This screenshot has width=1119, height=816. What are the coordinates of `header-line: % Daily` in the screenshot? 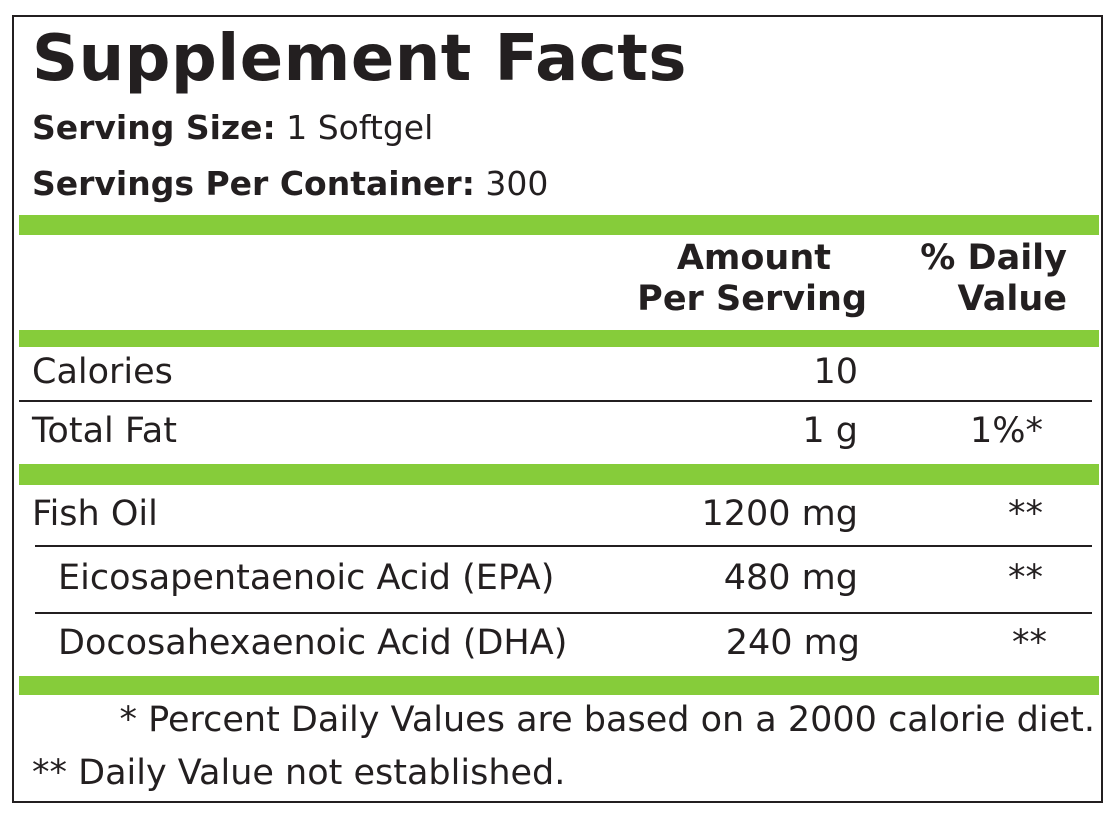 It's located at (993, 258).